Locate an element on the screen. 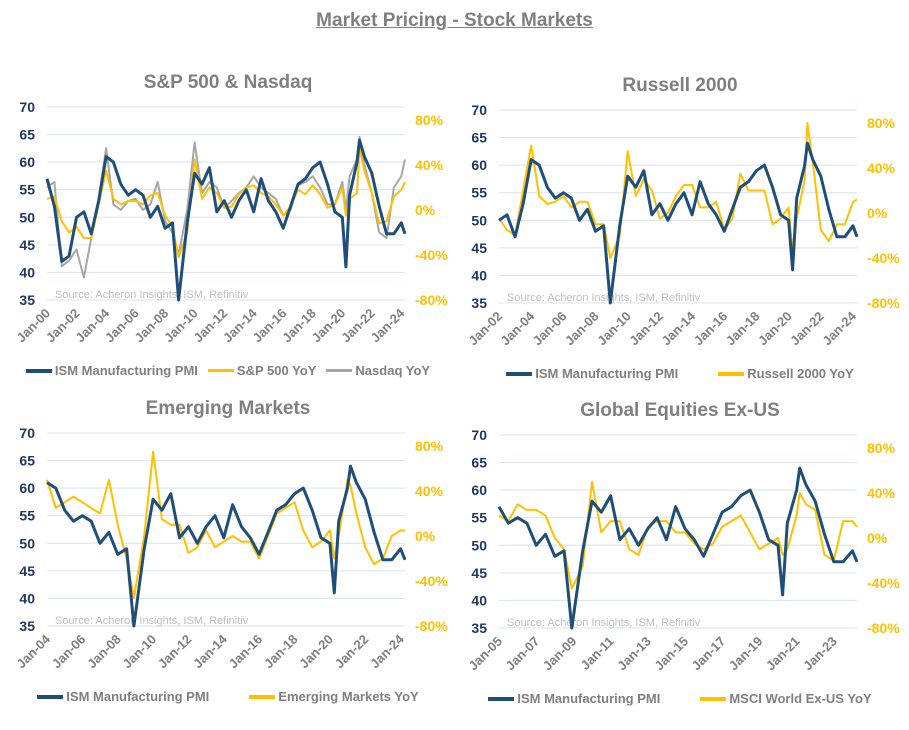  legend-item-ism: ISM Manufacturing PMI is located at coordinates (574, 698).